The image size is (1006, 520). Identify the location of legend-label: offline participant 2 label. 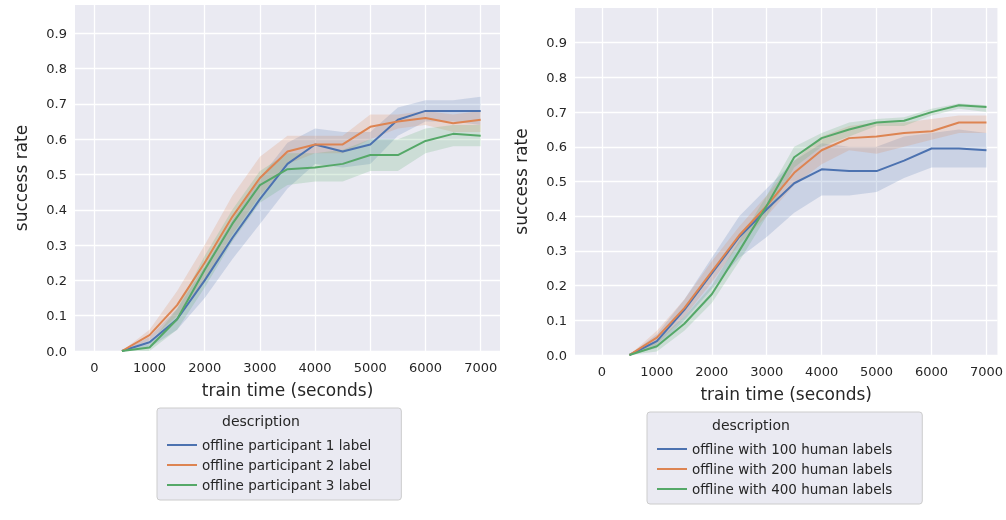
(287, 465).